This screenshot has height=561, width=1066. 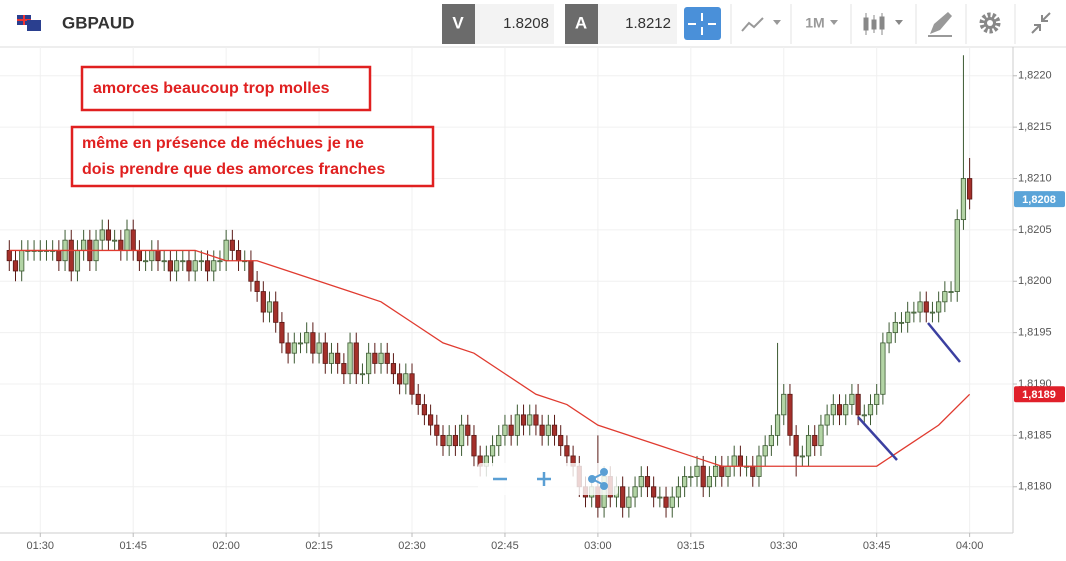 I want to click on x-tick-label: 02:45, so click(x=505, y=546).